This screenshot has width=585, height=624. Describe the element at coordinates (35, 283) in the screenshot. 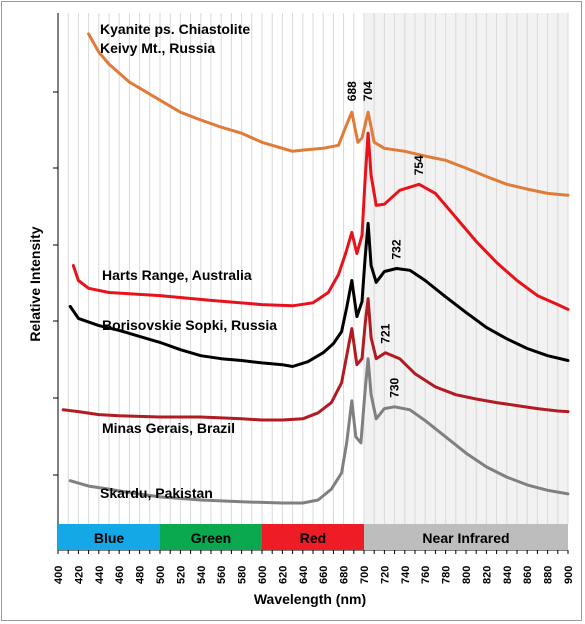

I see `y-axis-label: Relative Intensity` at that location.